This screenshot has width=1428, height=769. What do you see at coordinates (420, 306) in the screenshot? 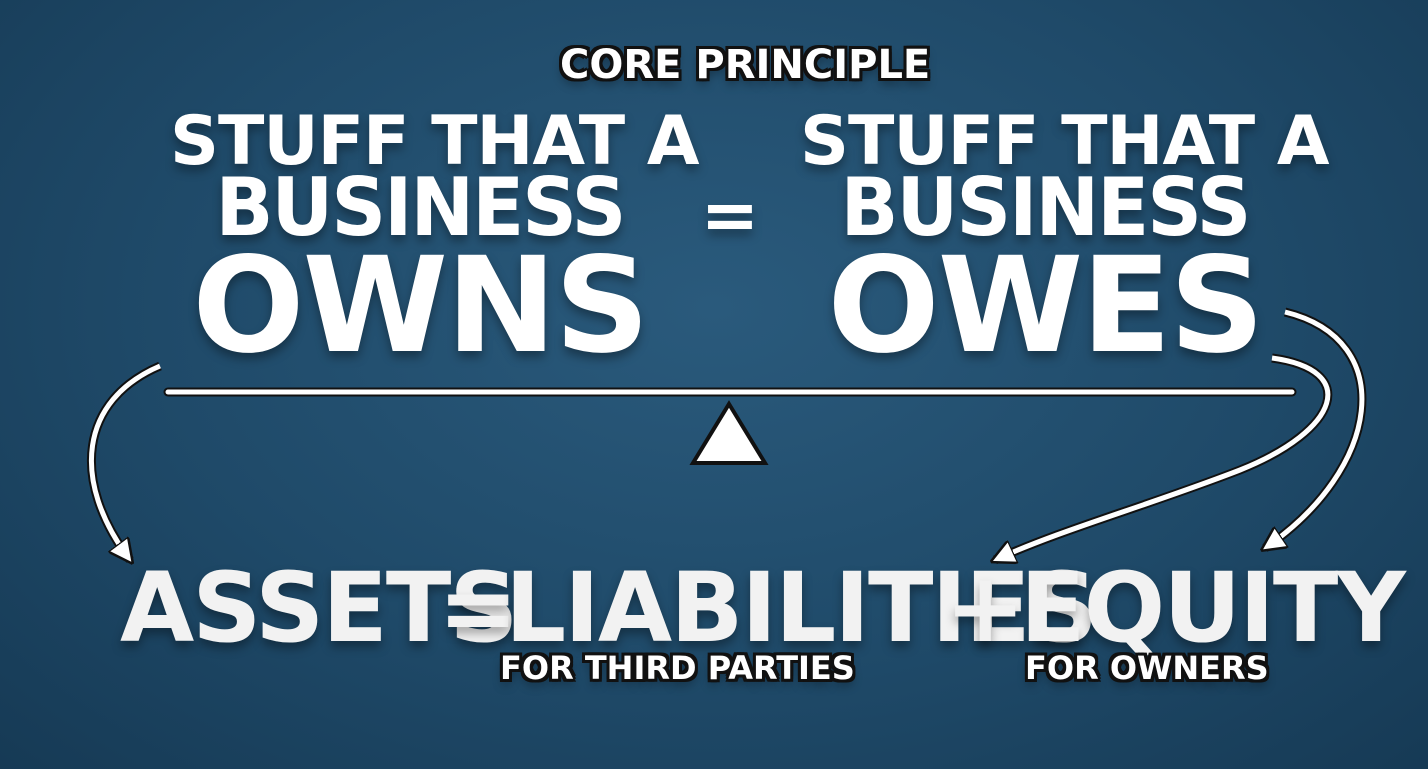
I see `left-line-3: OWNS` at bounding box center [420, 306].